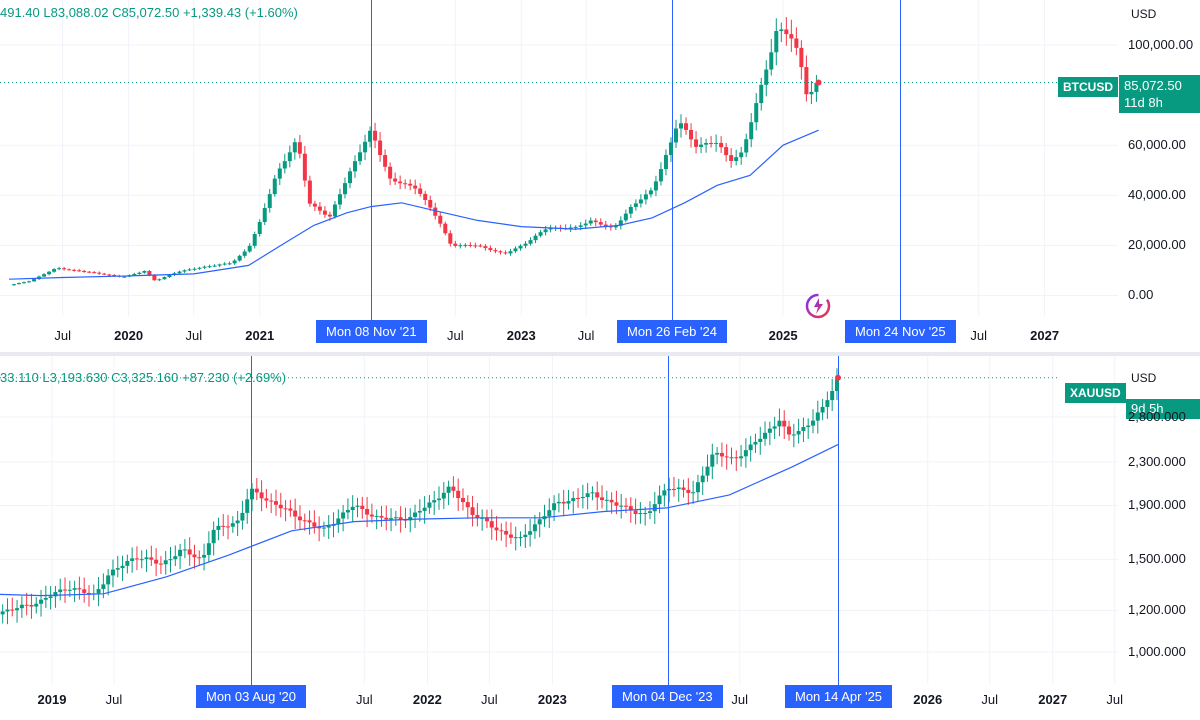  What do you see at coordinates (600, 354) in the screenshot?
I see `pane-separator` at bounding box center [600, 354].